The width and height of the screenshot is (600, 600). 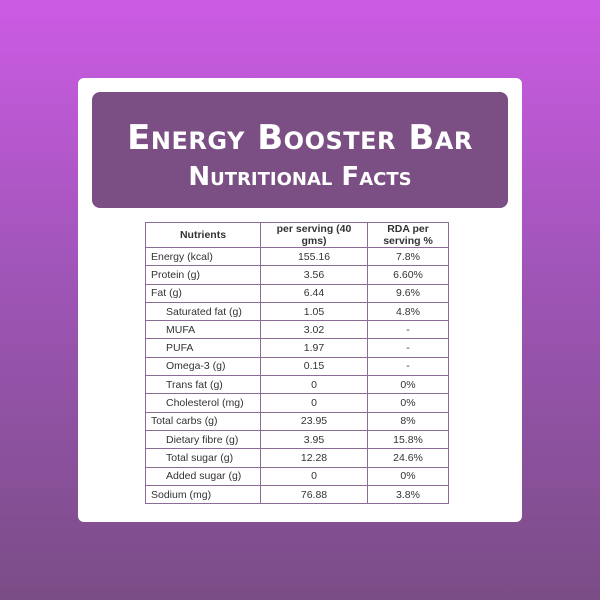 I want to click on table-cell: Fat (g), so click(x=203, y=293).